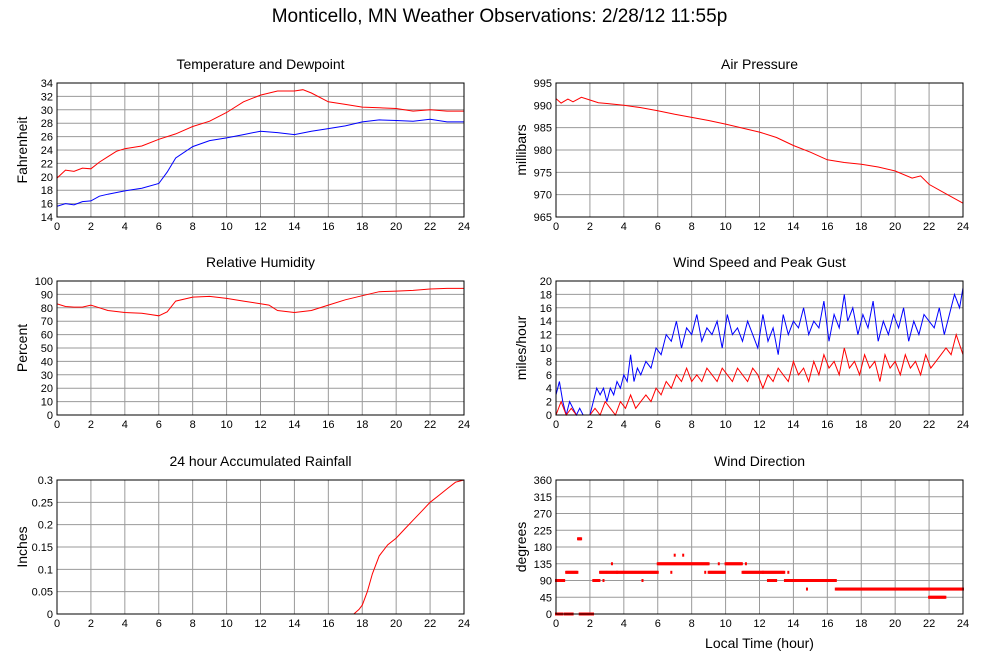 The image size is (999, 659). Describe the element at coordinates (47, 164) in the screenshot. I see `y-tick-label: 22` at that location.